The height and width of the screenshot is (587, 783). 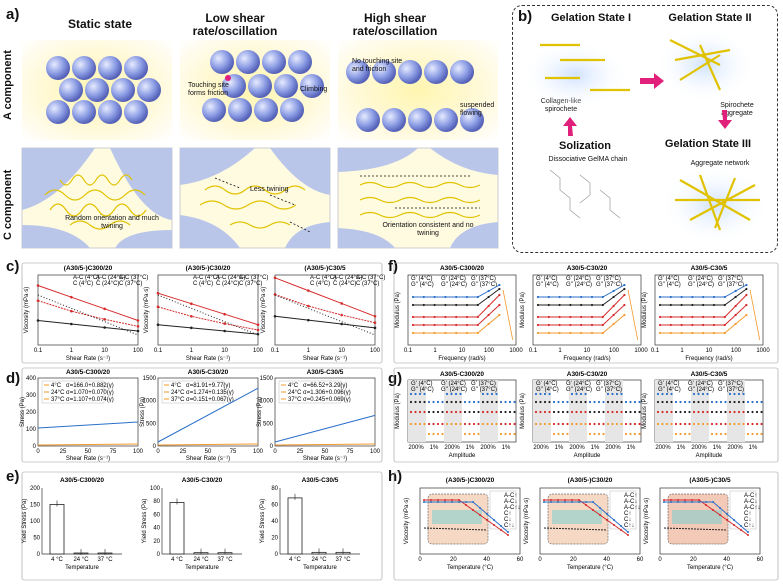 What do you see at coordinates (208, 459) in the screenshot?
I see `d-xlabel: Shear Rate (s⁻¹)` at bounding box center [208, 459].